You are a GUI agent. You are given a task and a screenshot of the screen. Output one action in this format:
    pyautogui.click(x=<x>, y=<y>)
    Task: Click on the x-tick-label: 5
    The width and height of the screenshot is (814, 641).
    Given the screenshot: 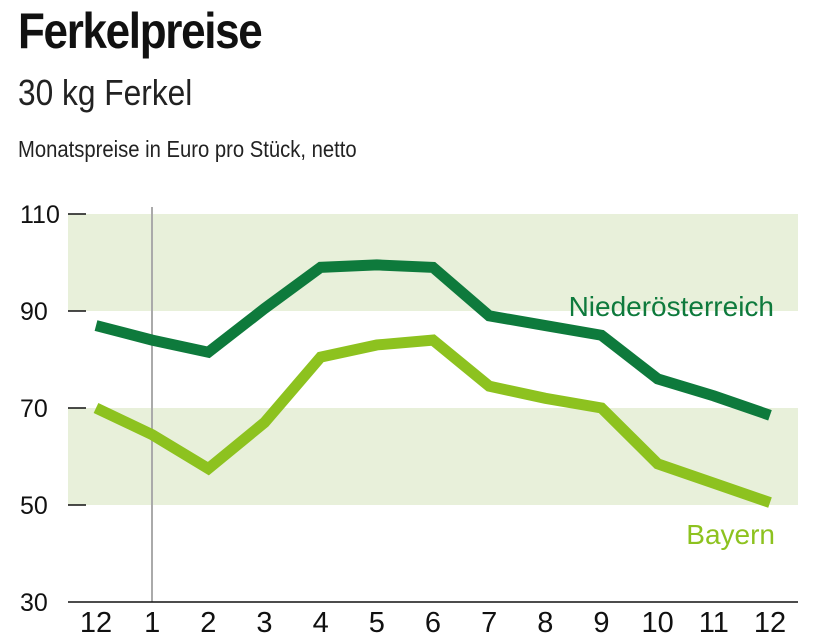 What is the action you would take?
    pyautogui.click(x=377, y=623)
    